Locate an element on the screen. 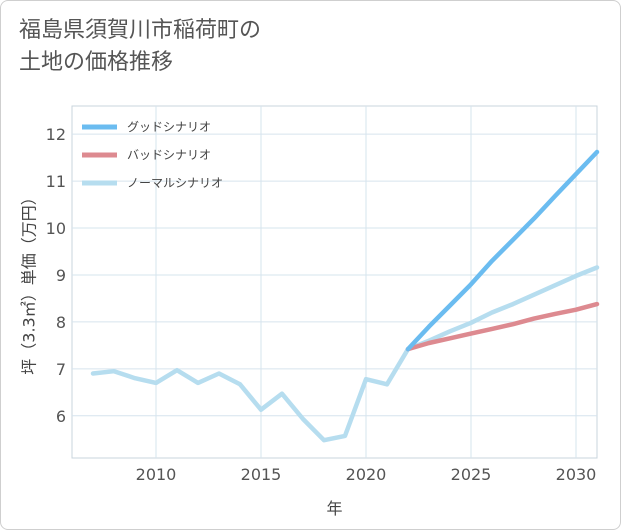 The width and height of the screenshot is (621, 530). chart-title-line-1: 福島県須賀川市稲荷町の is located at coordinates (140, 30).